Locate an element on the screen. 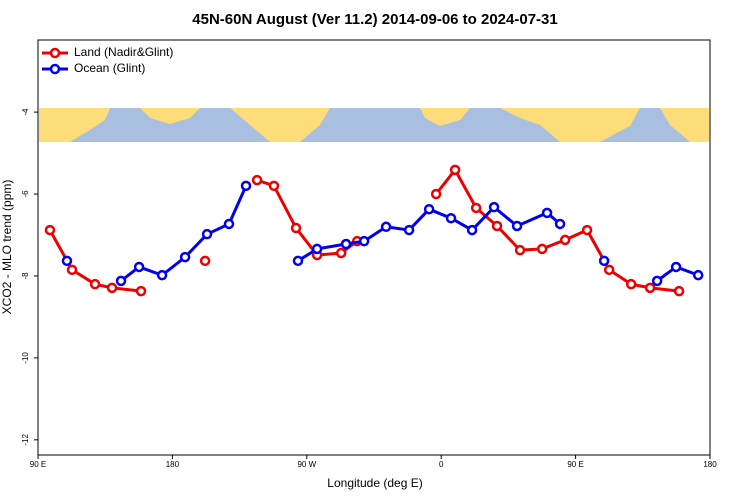  map-strip is located at coordinates (374, 125).